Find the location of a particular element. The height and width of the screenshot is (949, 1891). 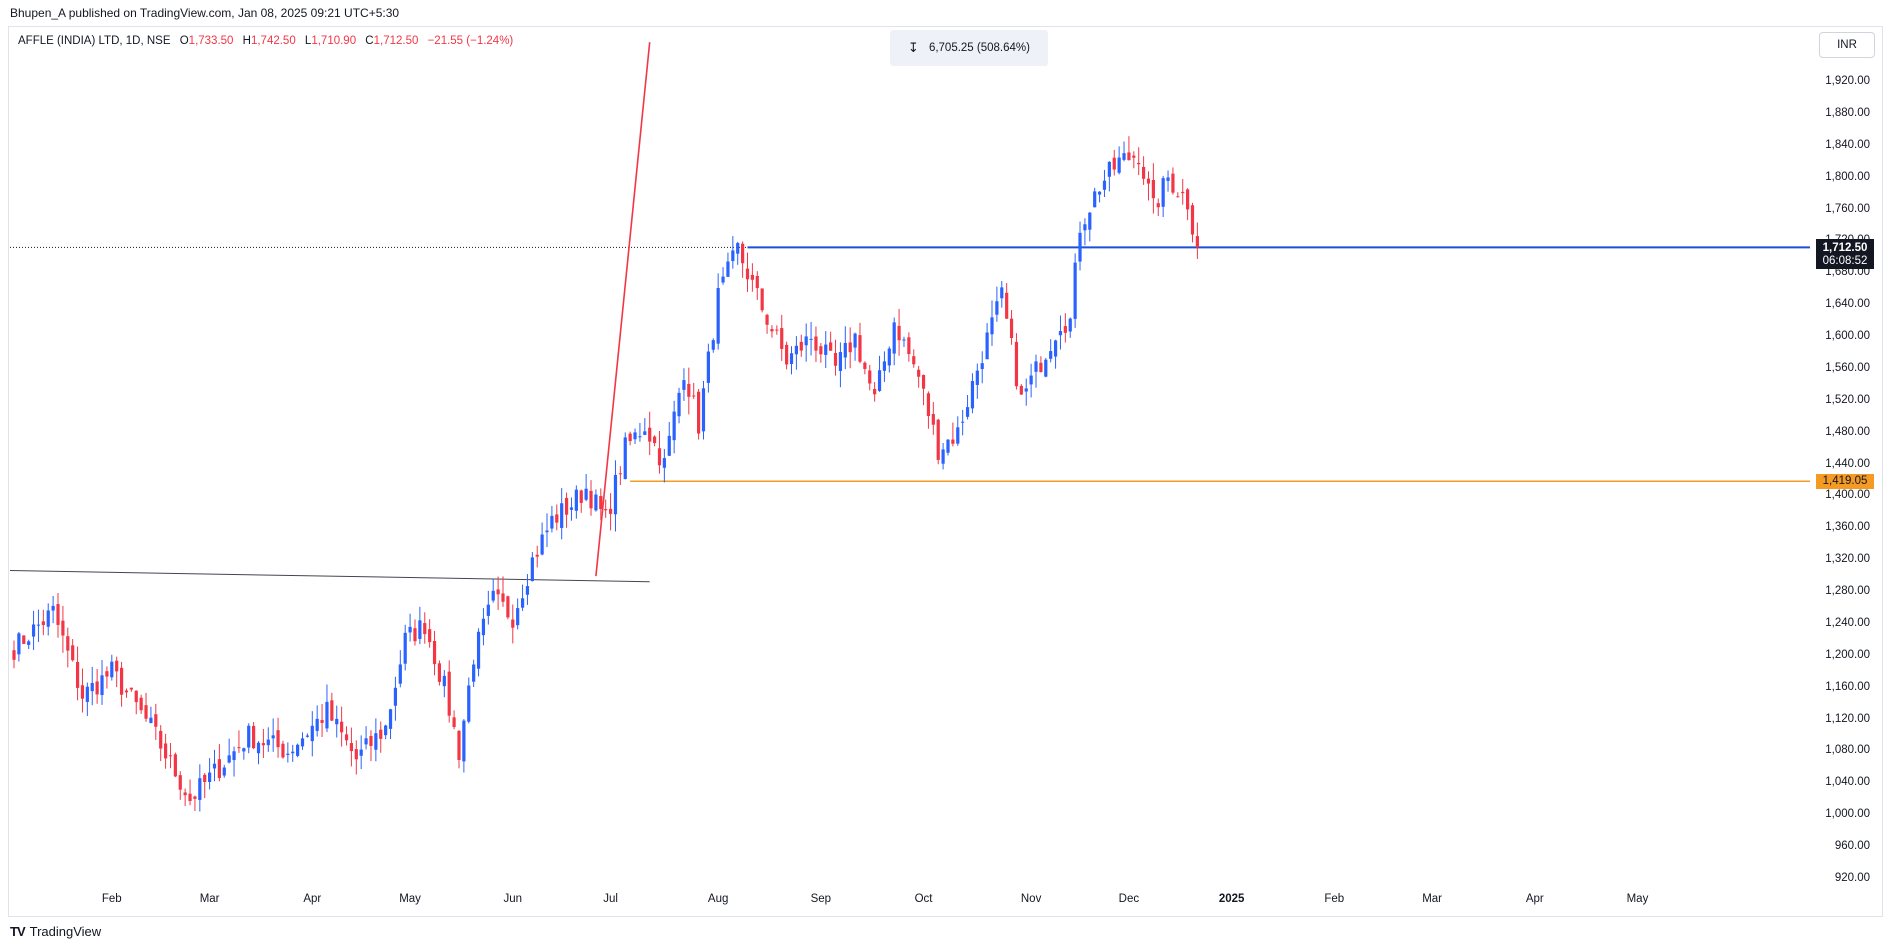

high-value: 1,742.50 is located at coordinates (273, 41).